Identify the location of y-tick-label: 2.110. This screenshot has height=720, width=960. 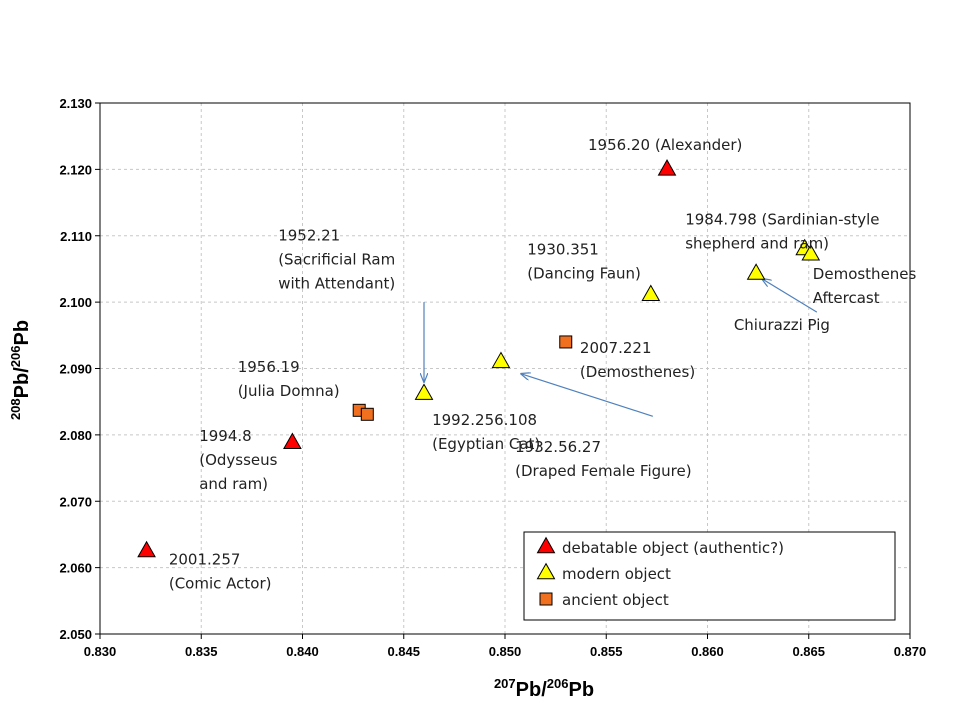
(76, 236).